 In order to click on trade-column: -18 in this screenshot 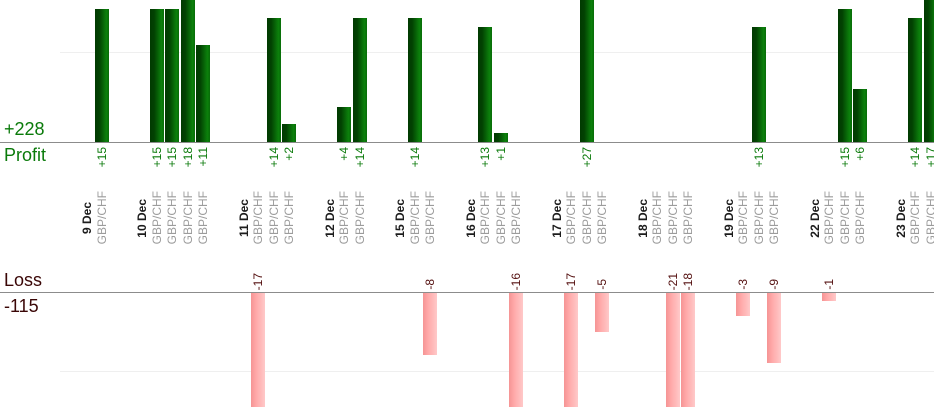, I will do `click(689, 273)`.